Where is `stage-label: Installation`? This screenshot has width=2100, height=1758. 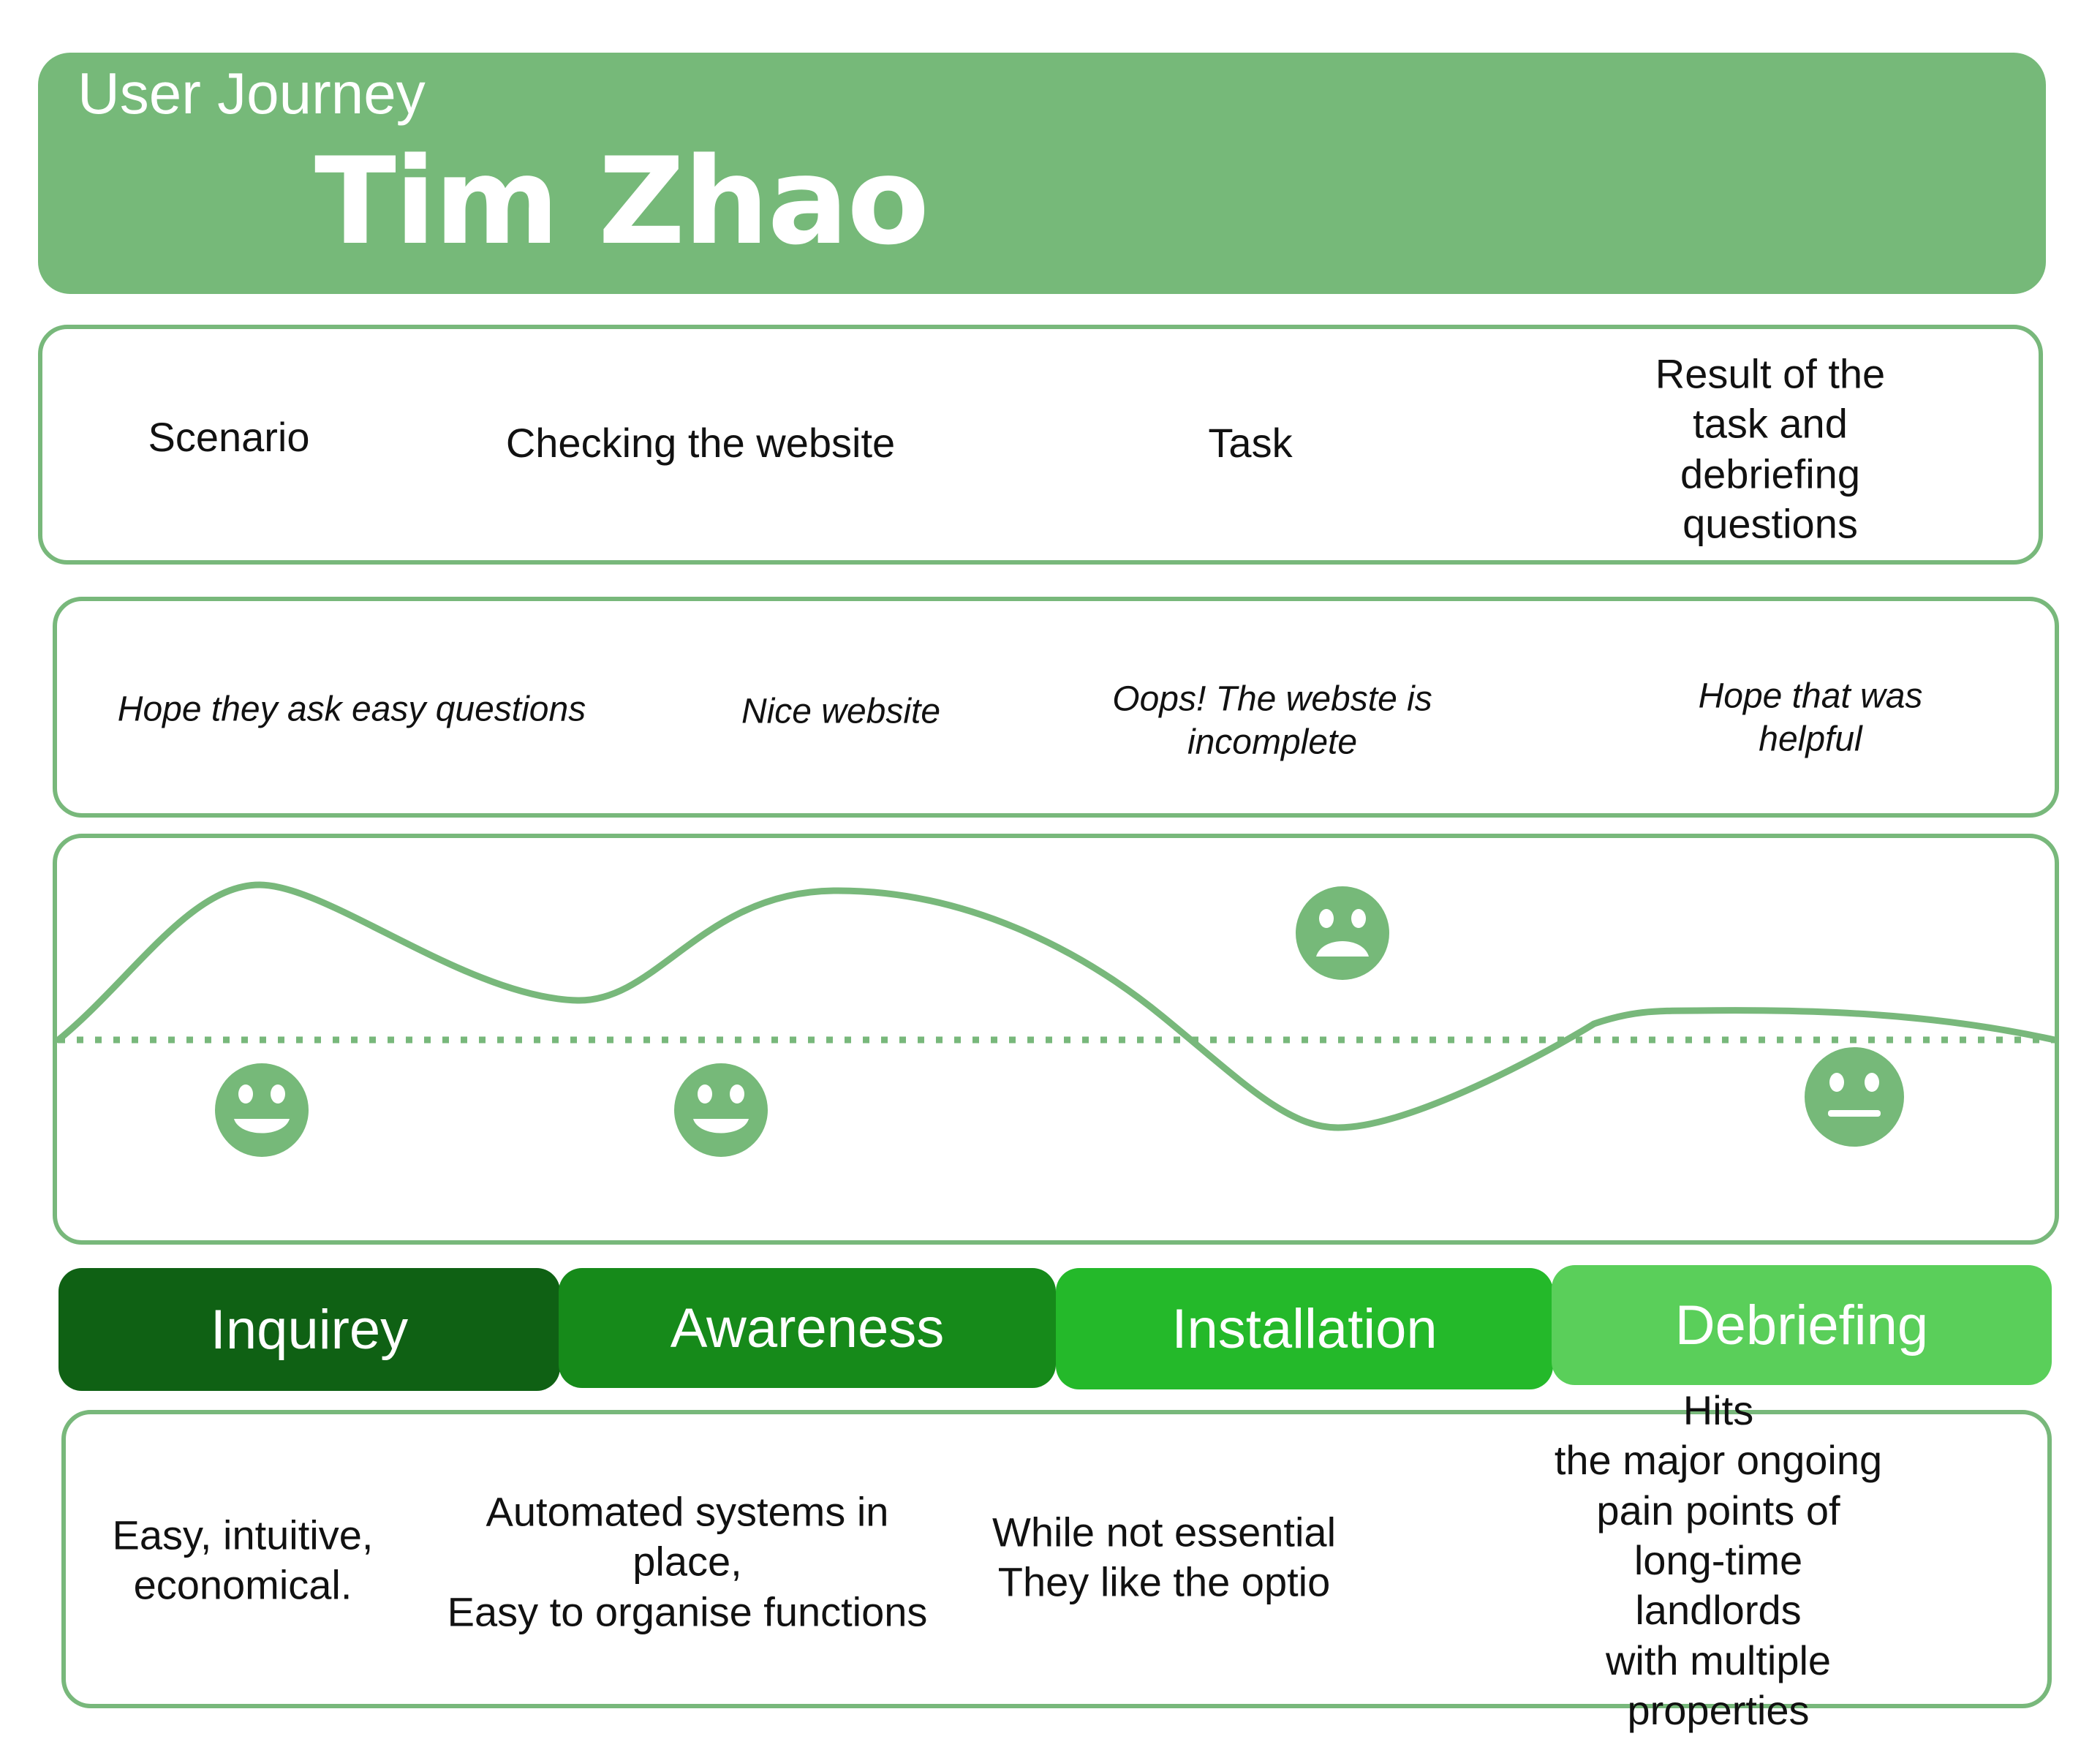
stage-label: Installation is located at coordinates (1304, 1328).